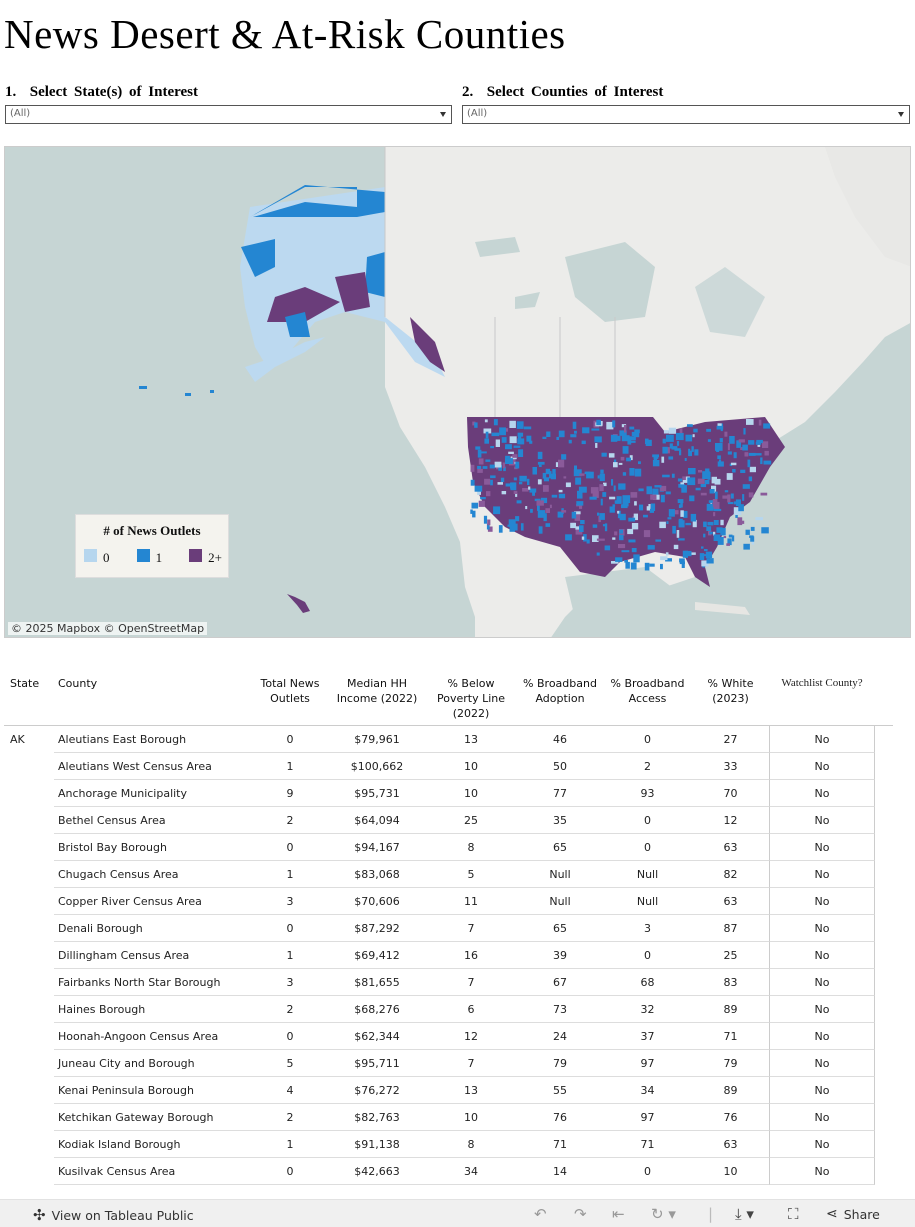 The image size is (915, 1227). I want to click on header-county: County, so click(78, 683).